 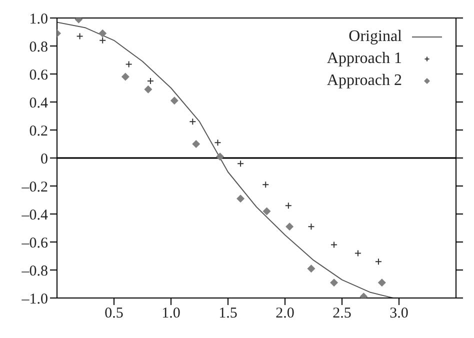 I want to click on legend-label: Approach 1, so click(x=364, y=59).